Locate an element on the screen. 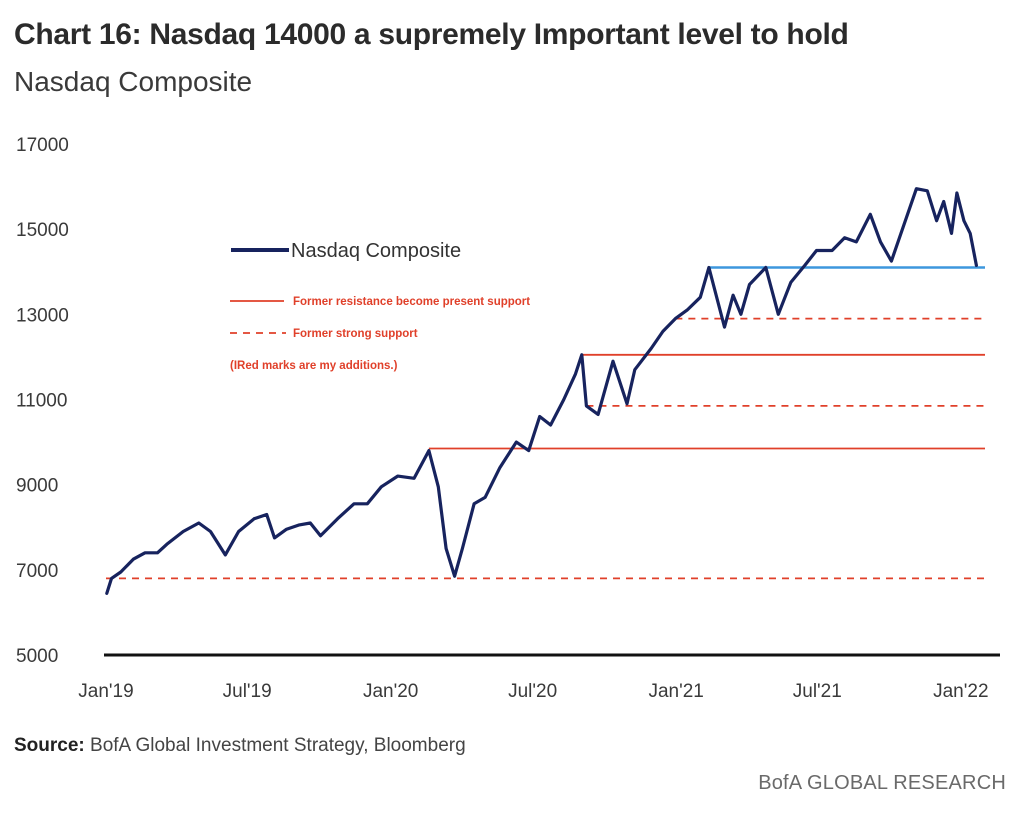 This screenshot has height=813, width=1024. annotation-support: Former strong support is located at coordinates (355, 334).